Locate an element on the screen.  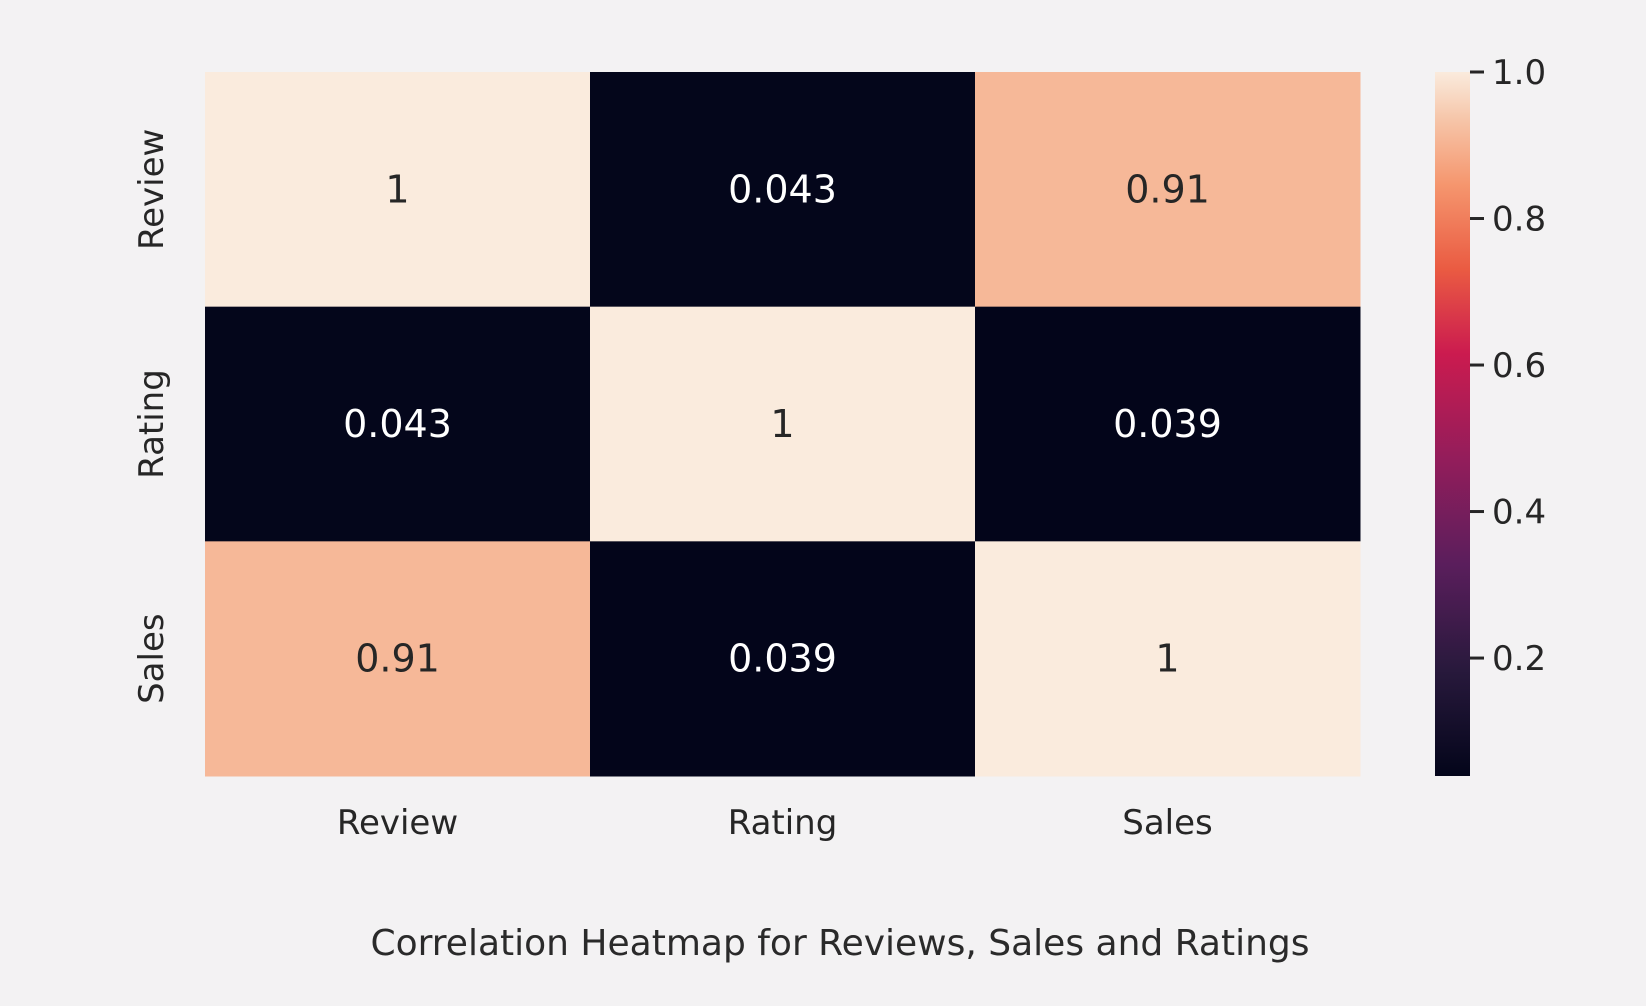
heatmap-annotation-2-2: 1 is located at coordinates (1167, 659).